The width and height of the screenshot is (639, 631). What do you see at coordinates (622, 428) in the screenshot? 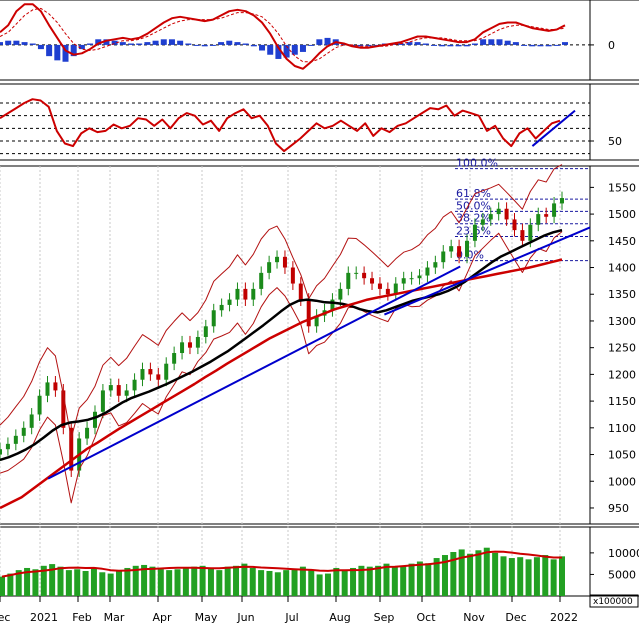
I see `price-ytick-label-3: 1100` at bounding box center [622, 428].